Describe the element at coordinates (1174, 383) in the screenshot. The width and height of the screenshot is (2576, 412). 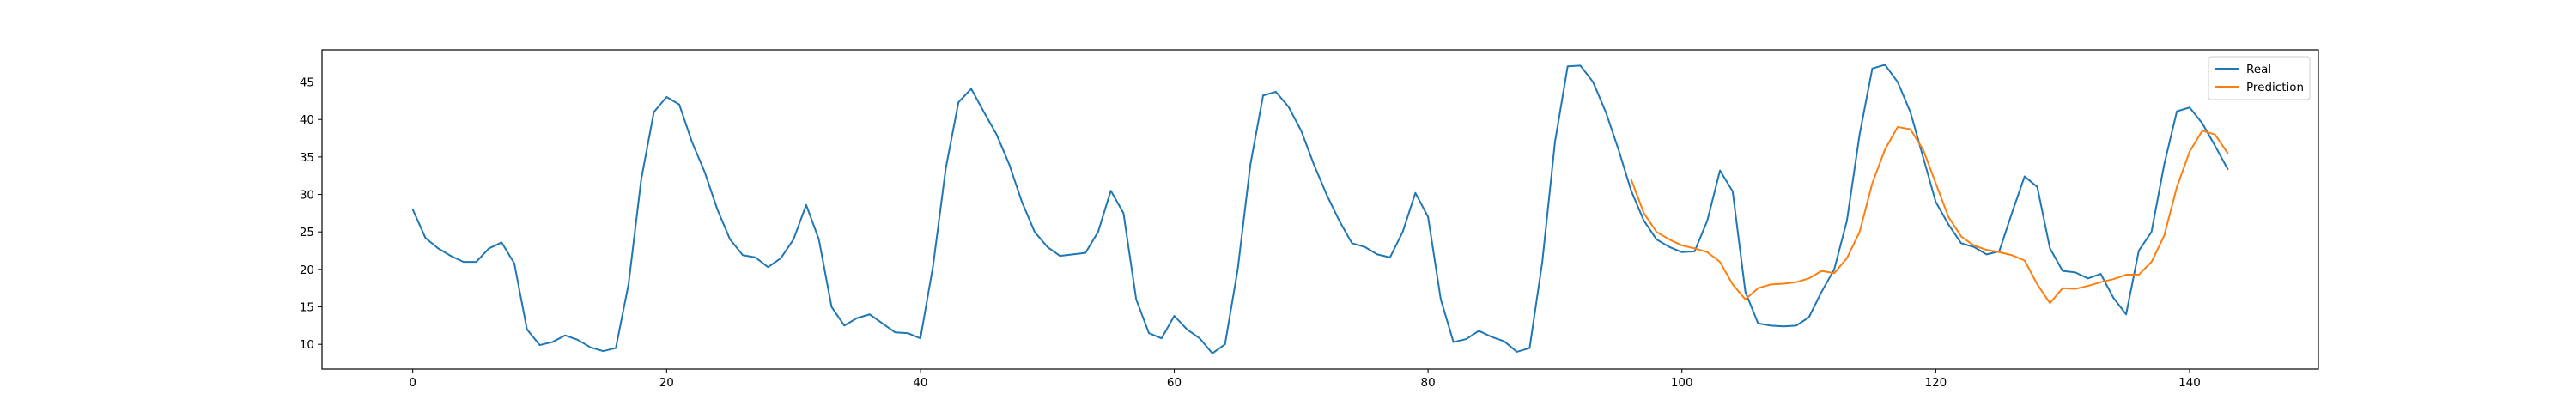
I see `x-tick-label: 60` at that location.